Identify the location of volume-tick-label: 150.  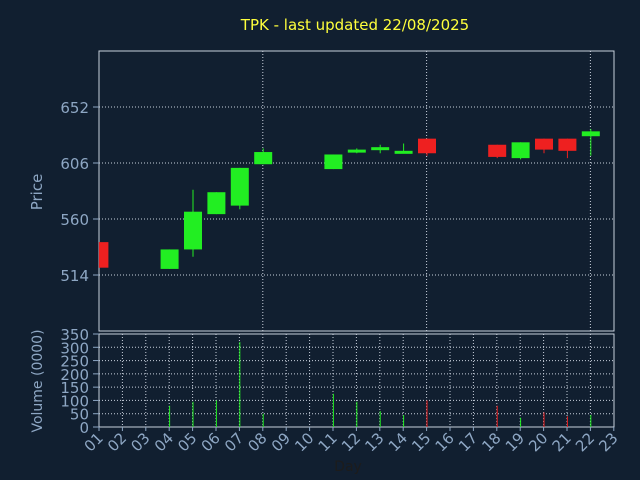
(74, 388).